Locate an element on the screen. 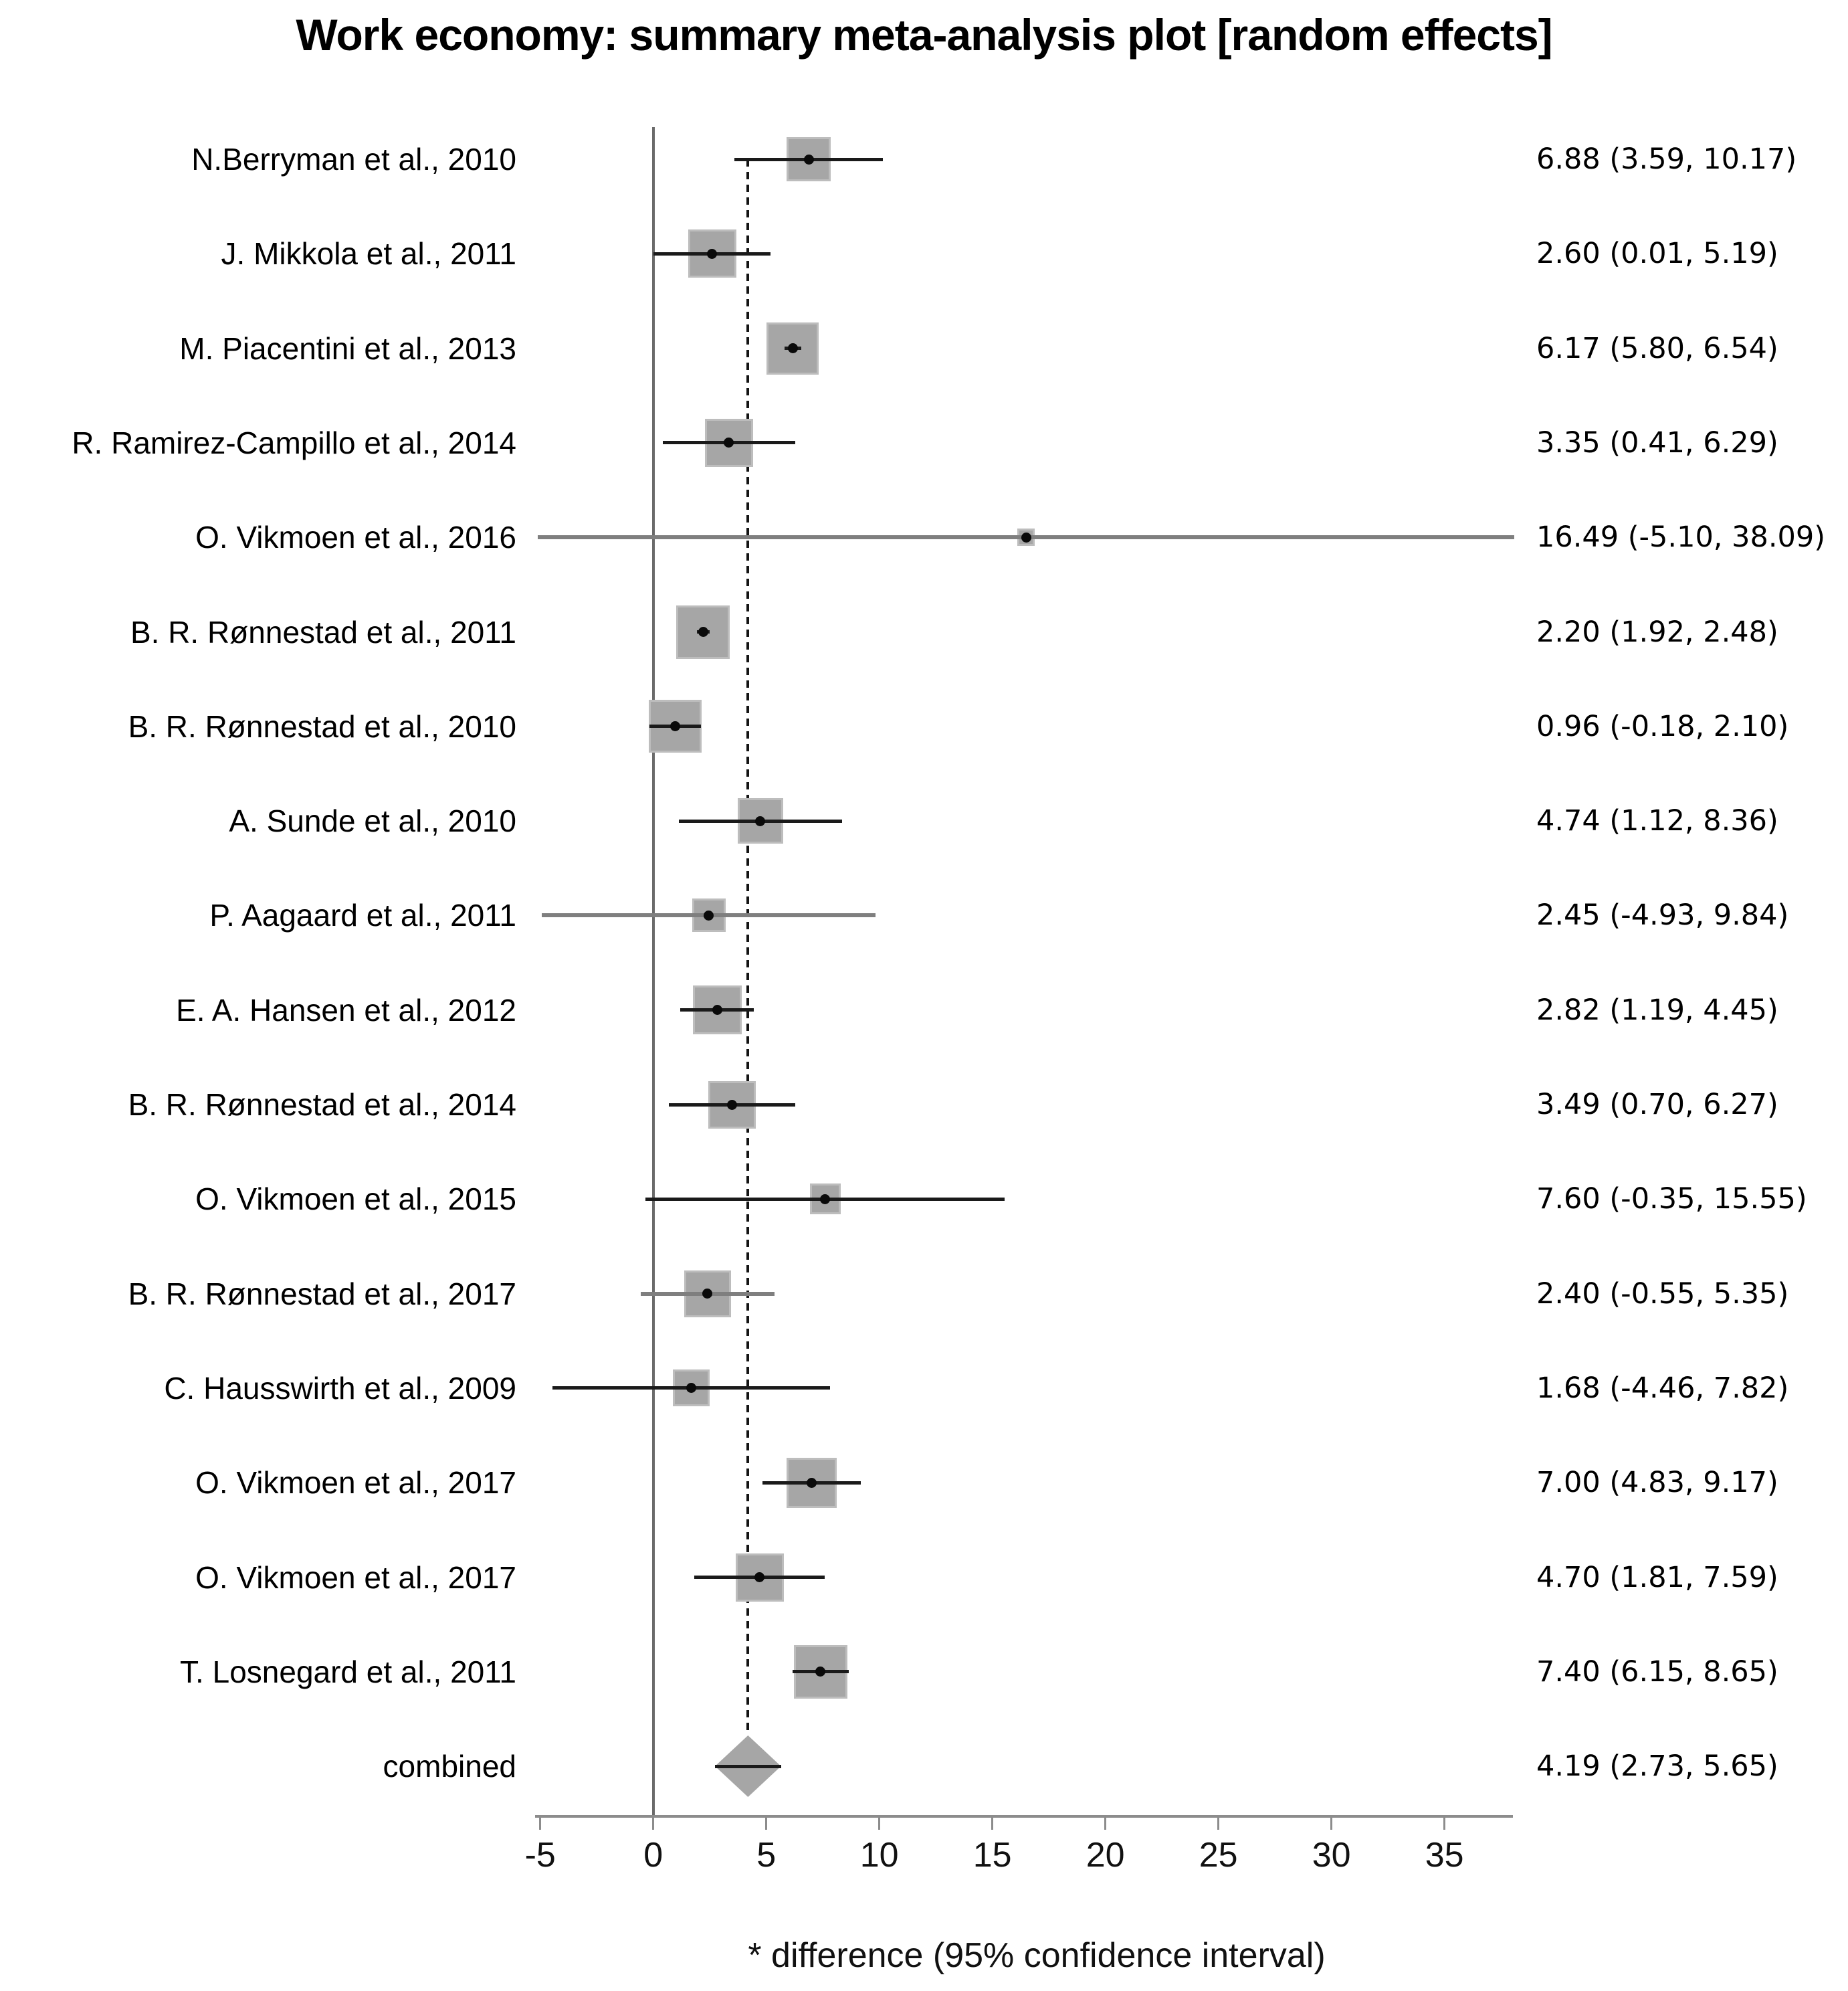 The height and width of the screenshot is (1991, 1848). x-axis-tick-label: 10 is located at coordinates (879, 1855).